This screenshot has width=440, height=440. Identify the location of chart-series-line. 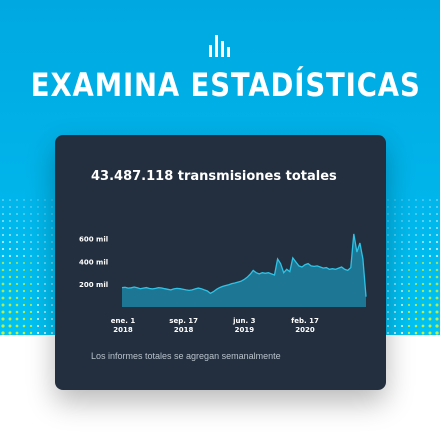
(244, 265).